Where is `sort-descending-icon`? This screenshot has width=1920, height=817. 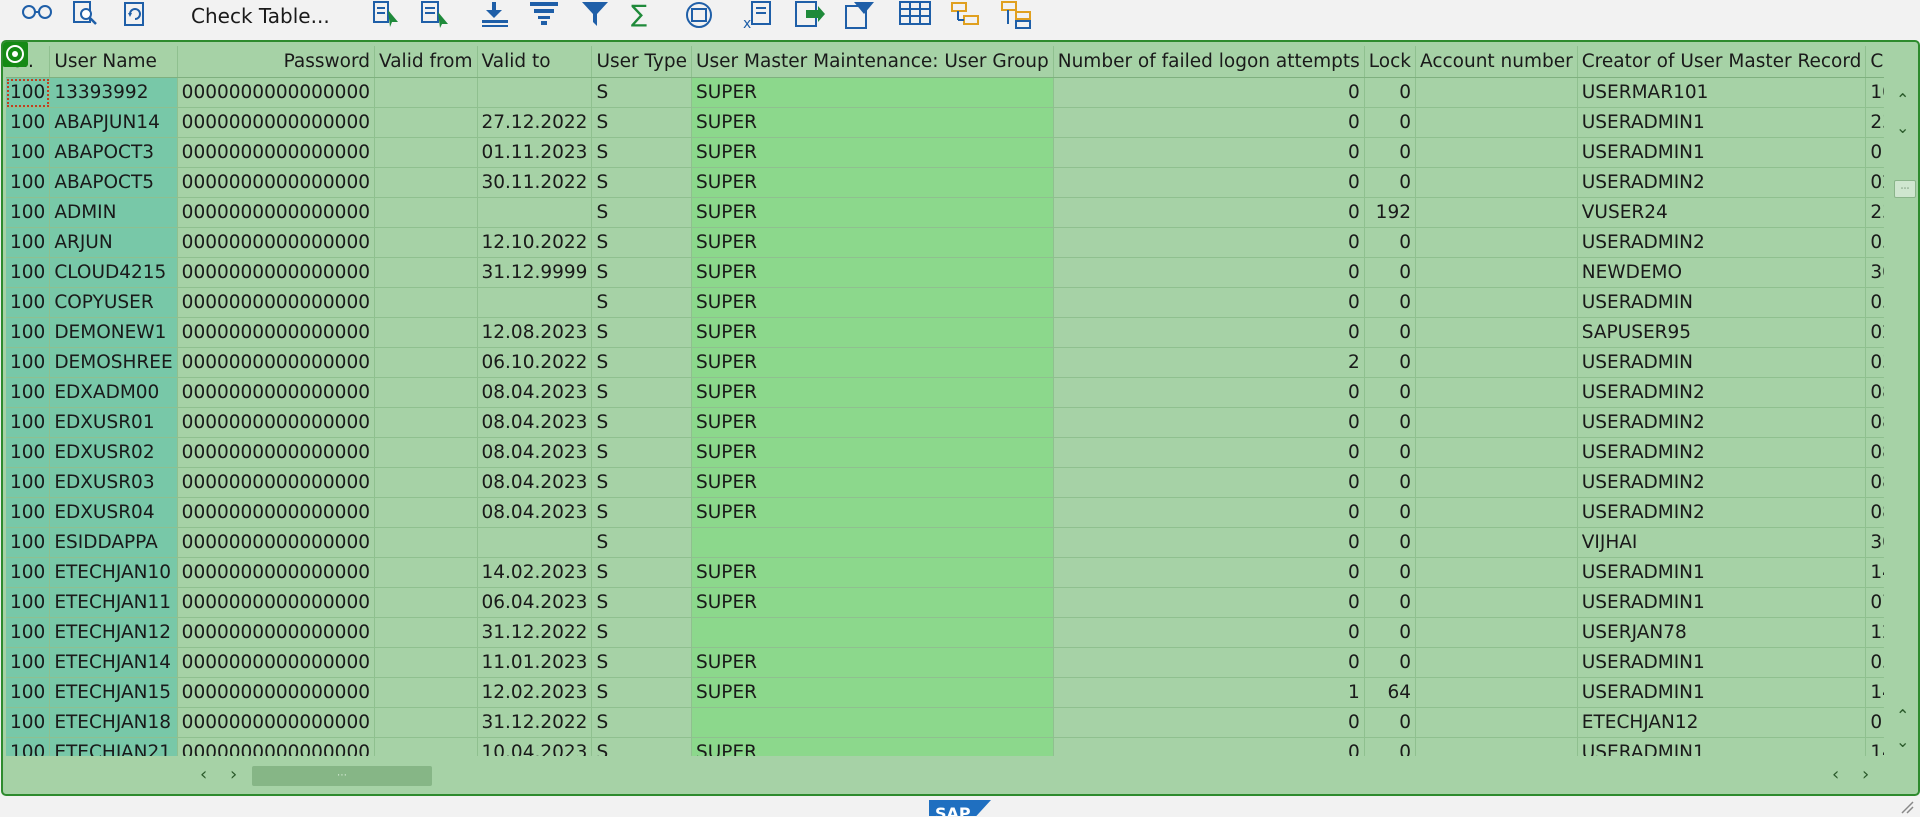
sort-descending-icon is located at coordinates (544, 14).